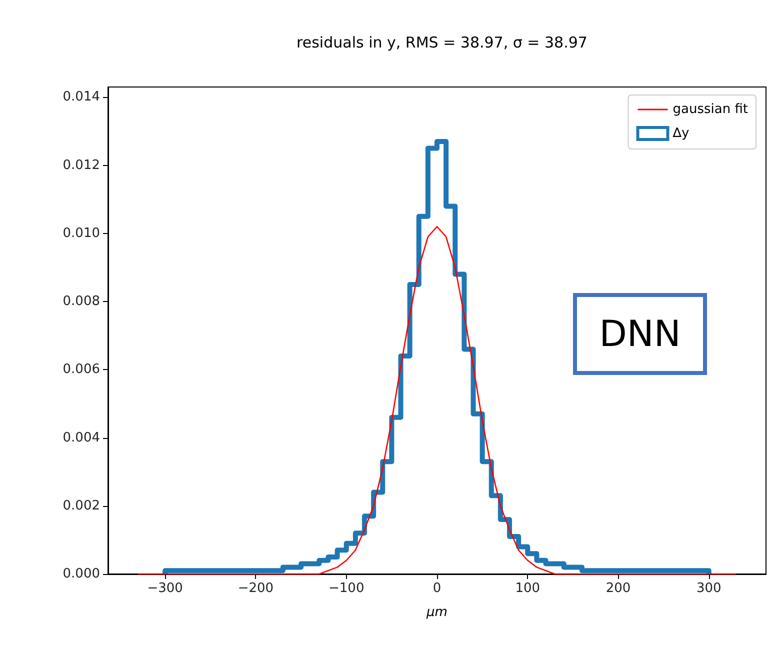  What do you see at coordinates (527, 588) in the screenshot?
I see `x-tick-label: 100` at bounding box center [527, 588].